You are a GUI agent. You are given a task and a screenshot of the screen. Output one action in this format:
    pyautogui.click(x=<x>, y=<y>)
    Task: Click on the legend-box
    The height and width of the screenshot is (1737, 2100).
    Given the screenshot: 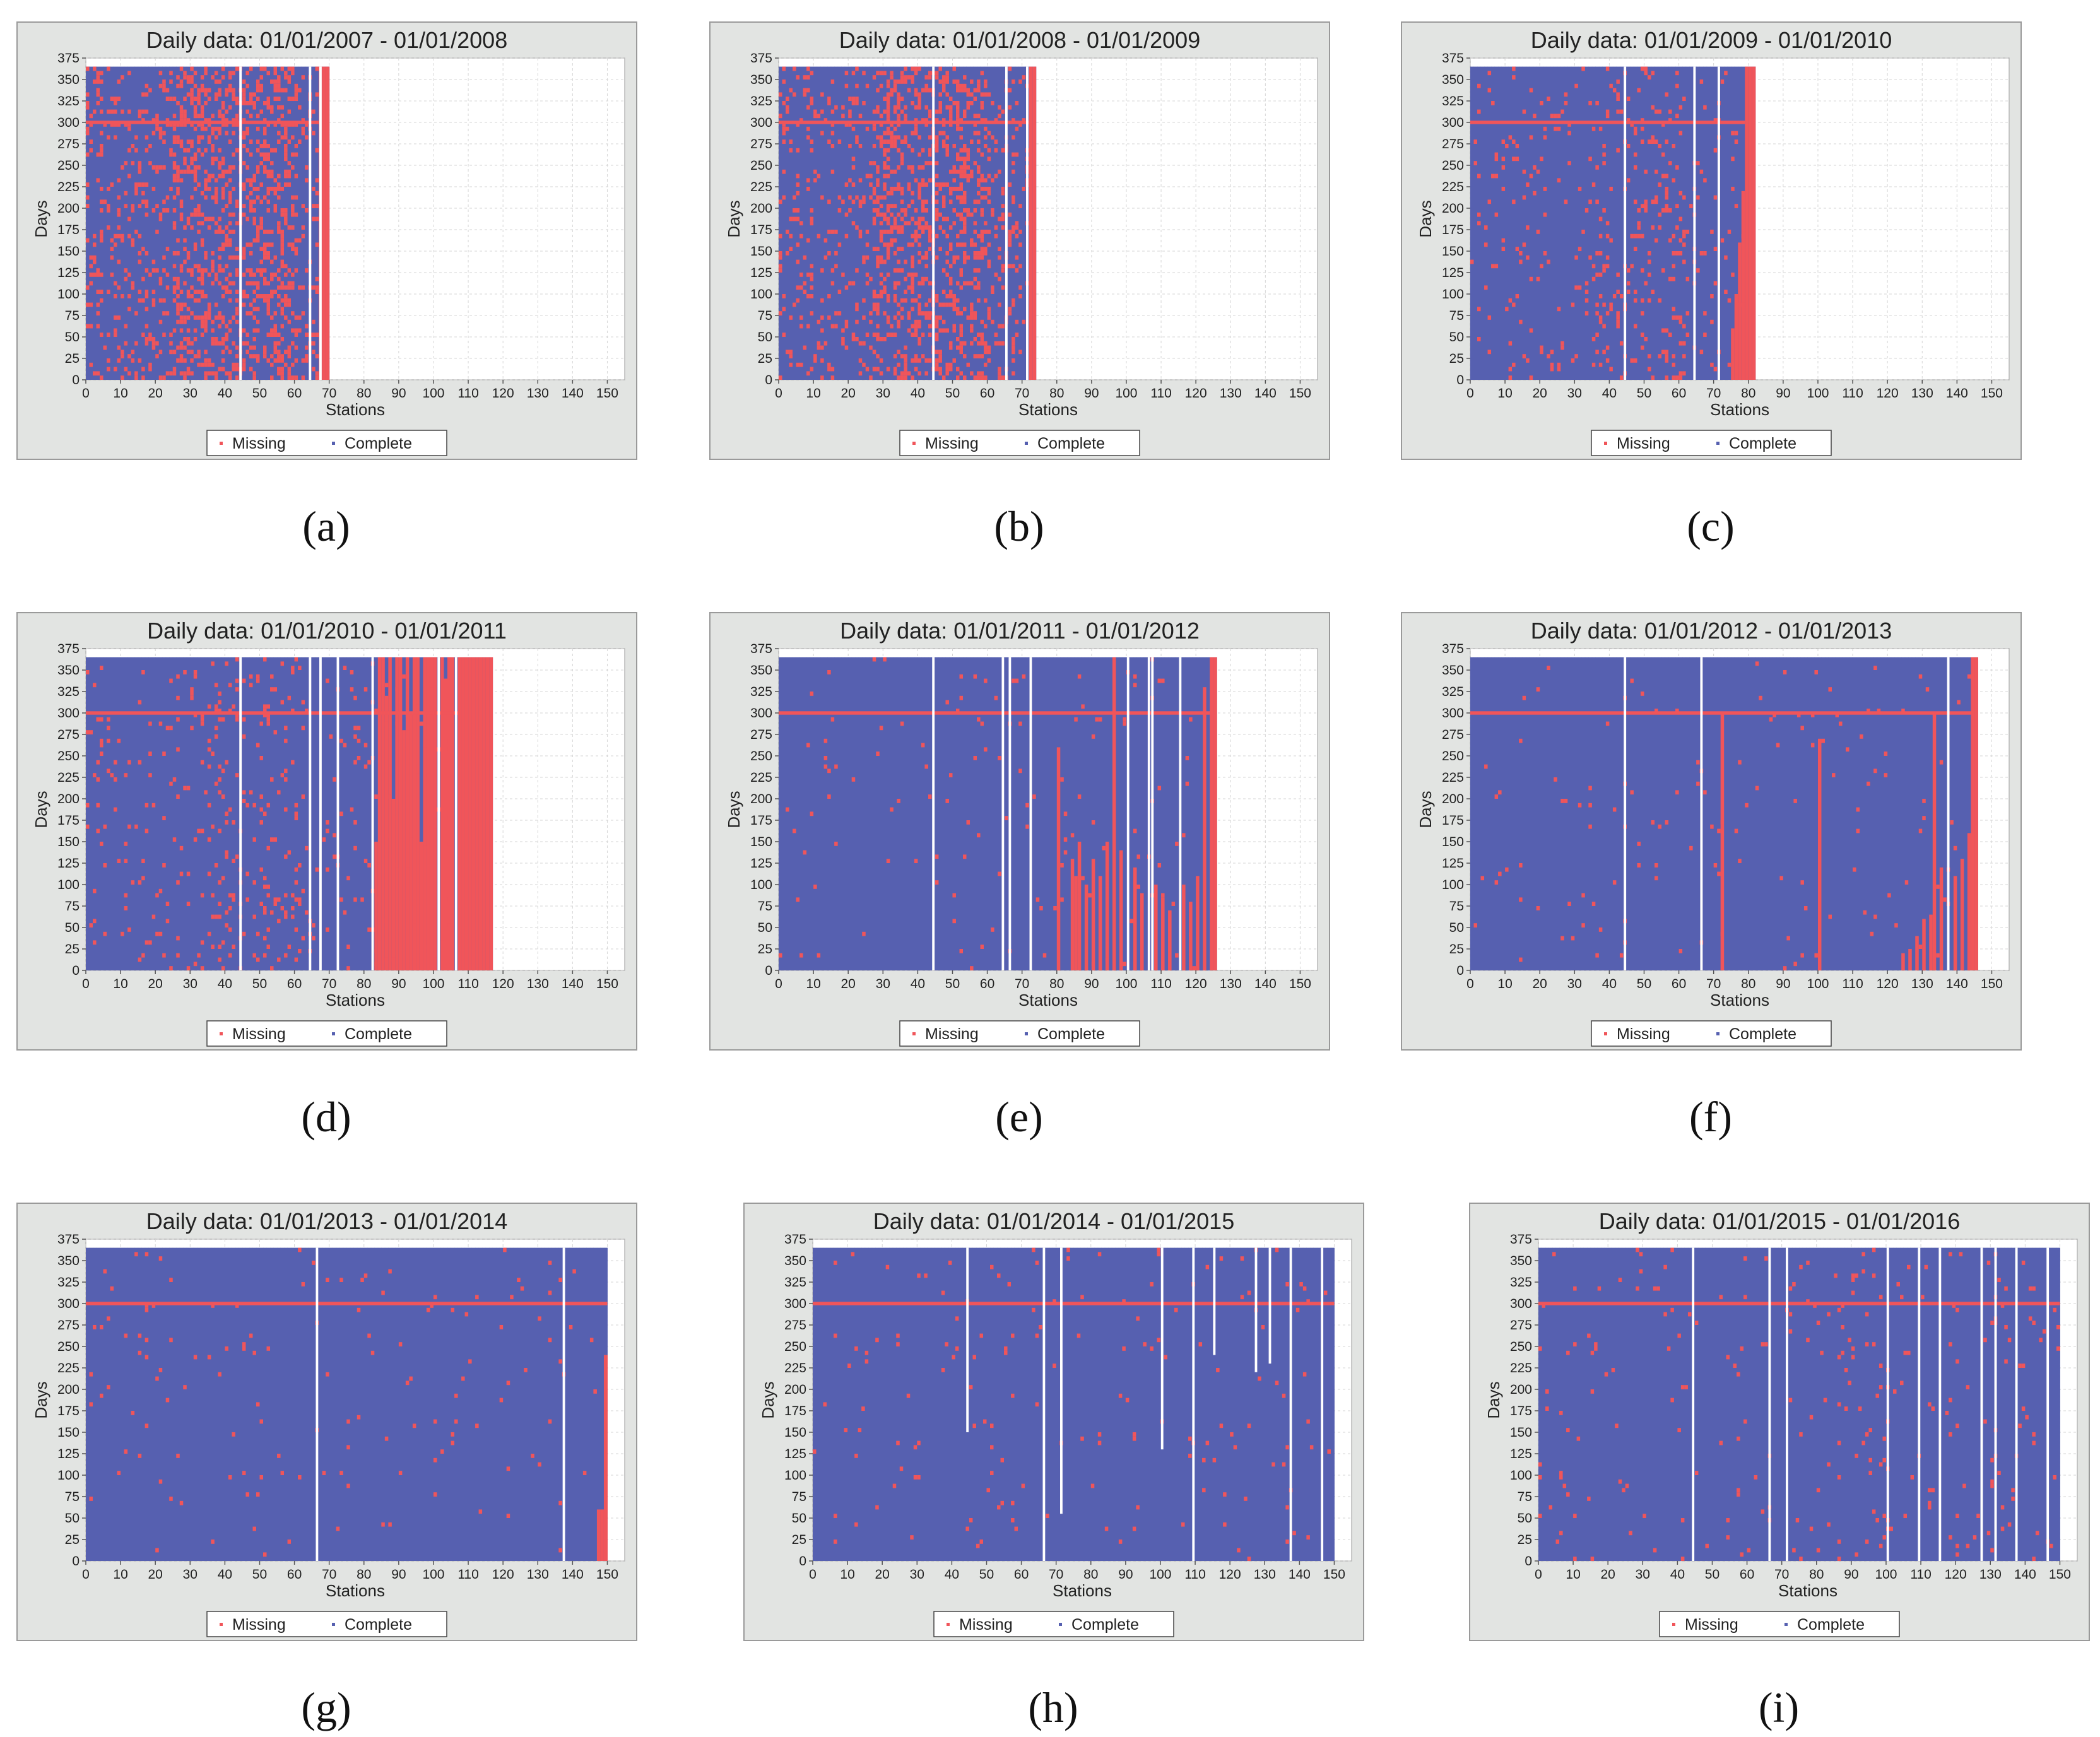 What is the action you would take?
    pyautogui.click(x=1712, y=1033)
    